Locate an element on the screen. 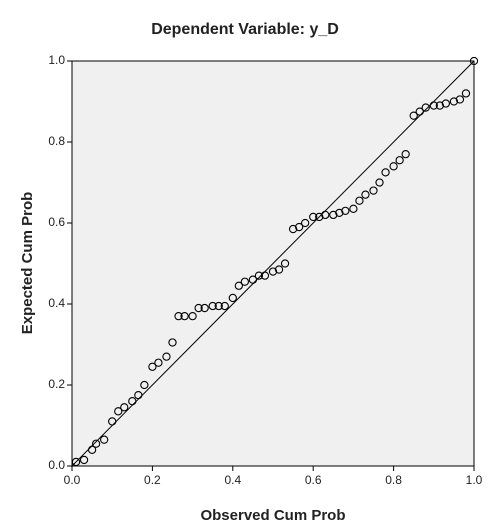 The image size is (491, 530). x-tick-label: 0.2 is located at coordinates (152, 480).